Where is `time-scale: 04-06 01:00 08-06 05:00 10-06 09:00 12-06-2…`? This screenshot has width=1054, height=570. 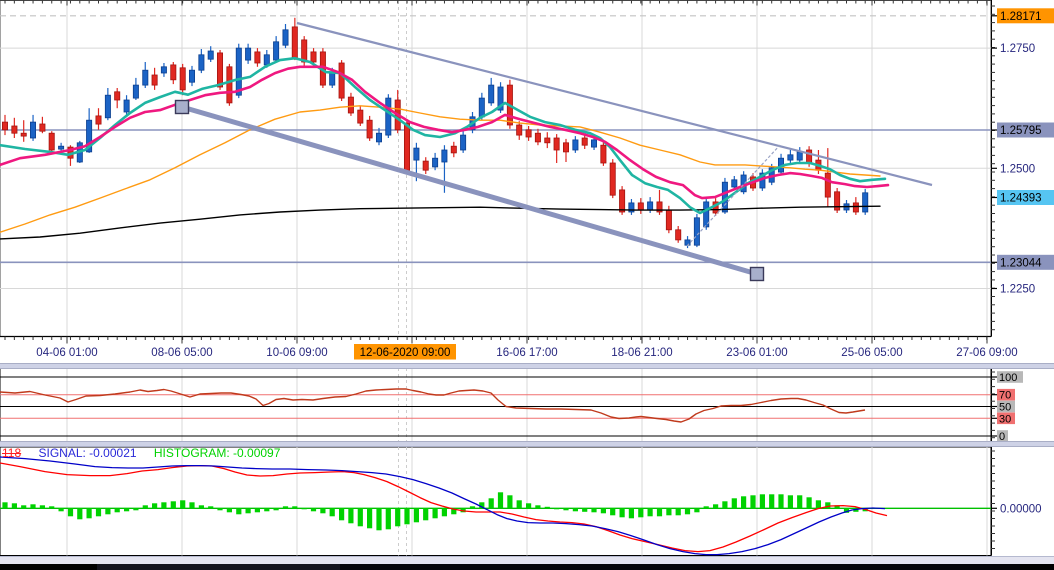
time-scale: 04-06 01:00 08-06 05:00 10-06 09:00 12-06-2… is located at coordinates (527, 352).